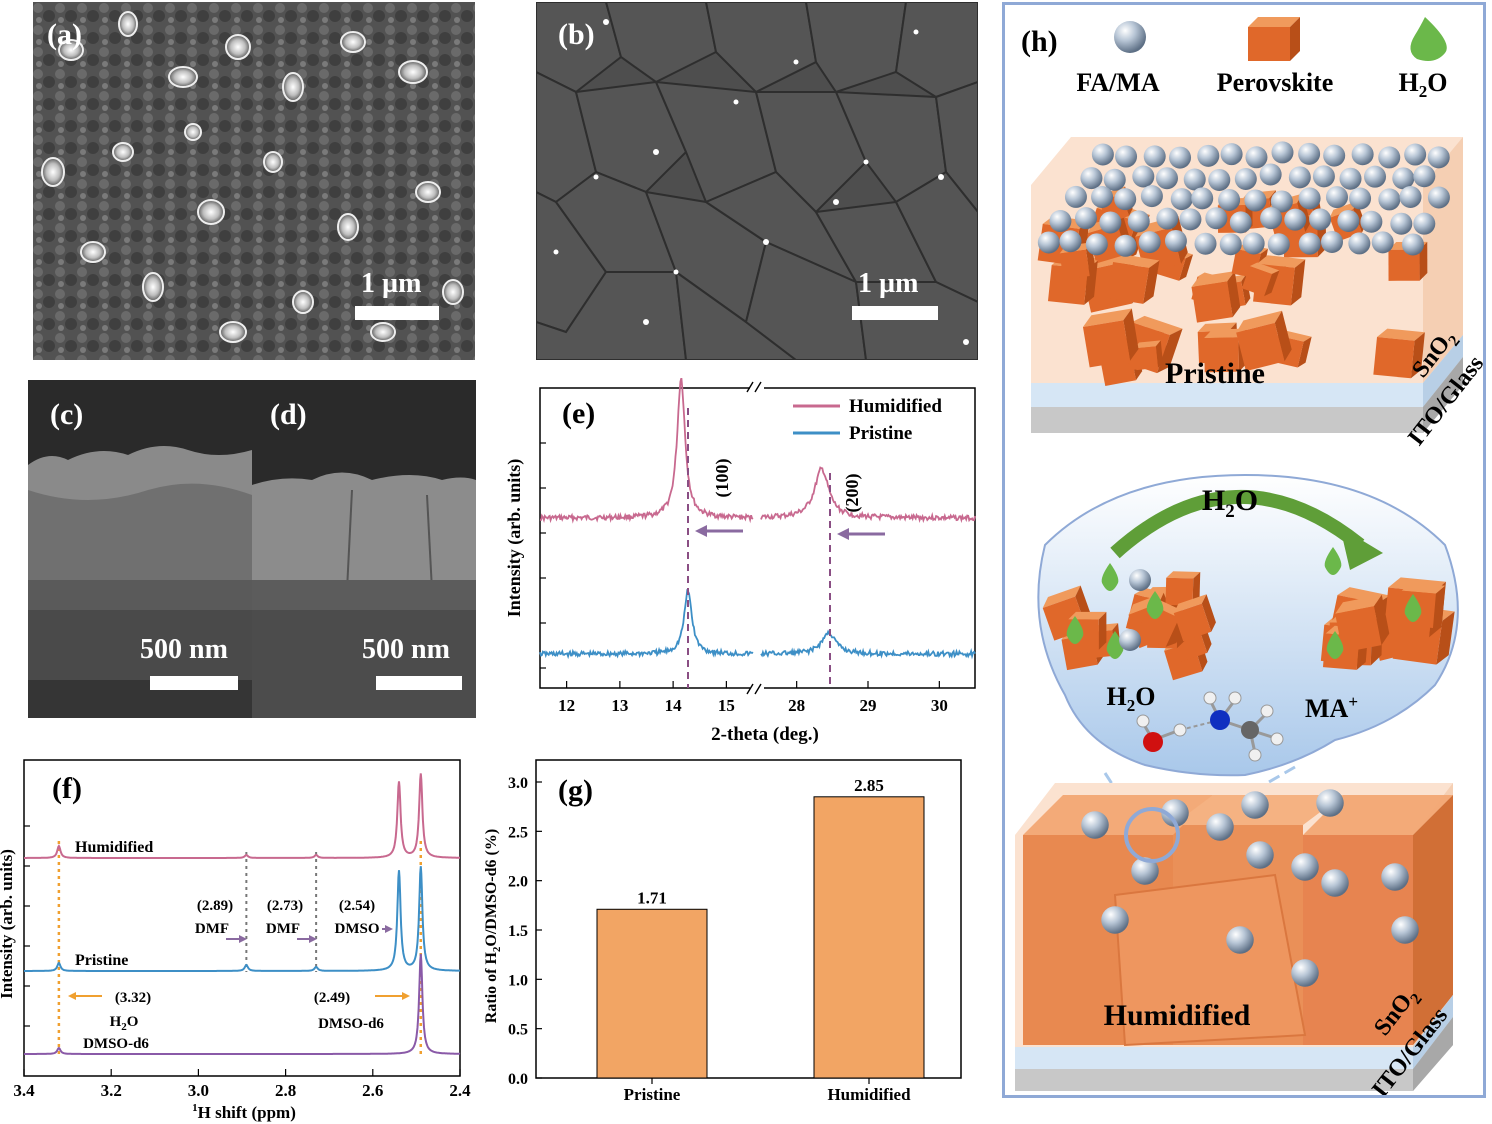  Describe the element at coordinates (283, 929) in the screenshot. I see `nmr-dmf2-label: DMF` at that location.